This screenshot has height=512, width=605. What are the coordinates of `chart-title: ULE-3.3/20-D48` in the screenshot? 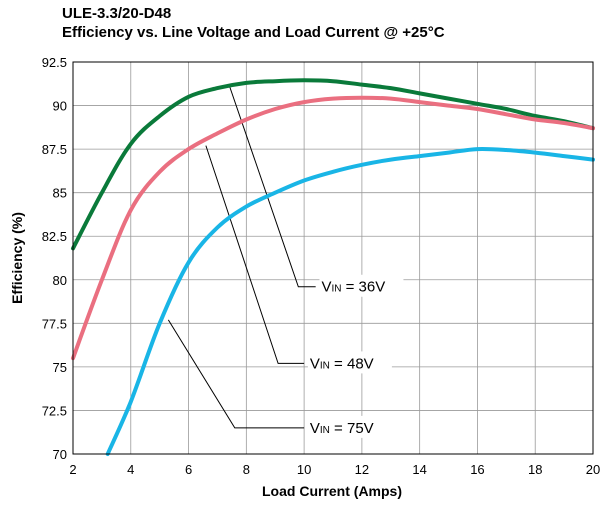 It's located at (117, 13).